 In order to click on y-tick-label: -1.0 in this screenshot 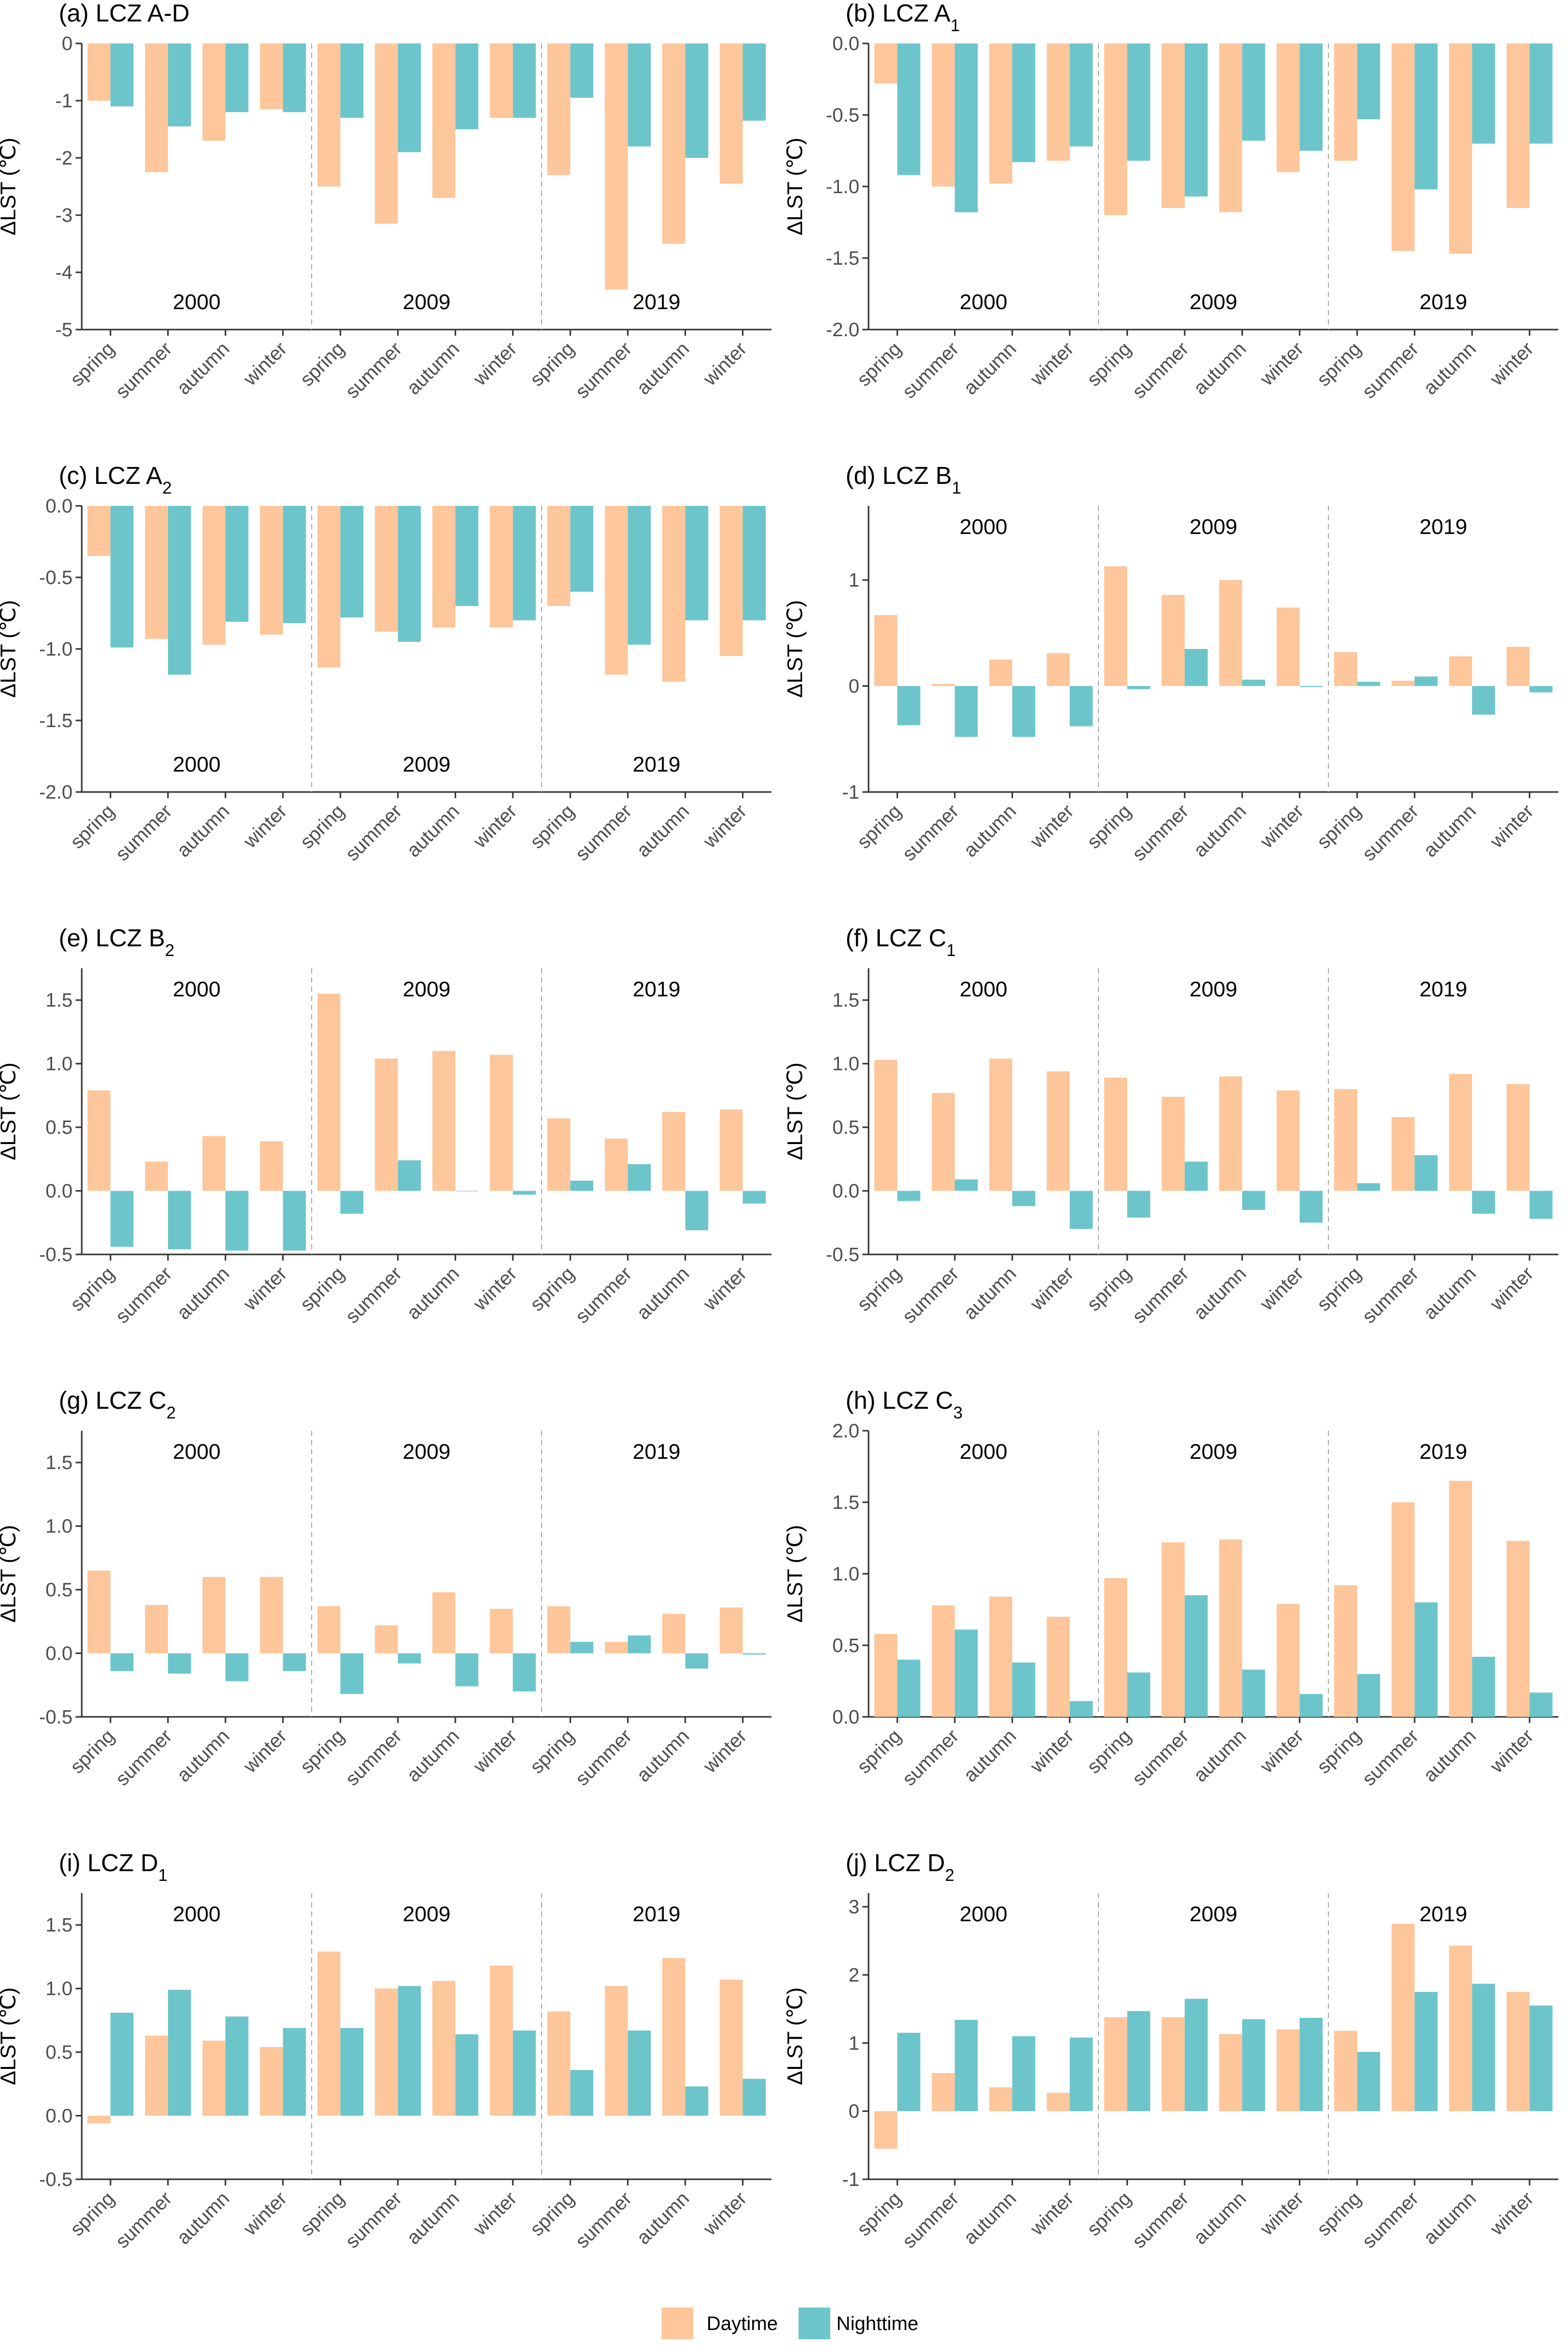, I will do `click(843, 187)`.